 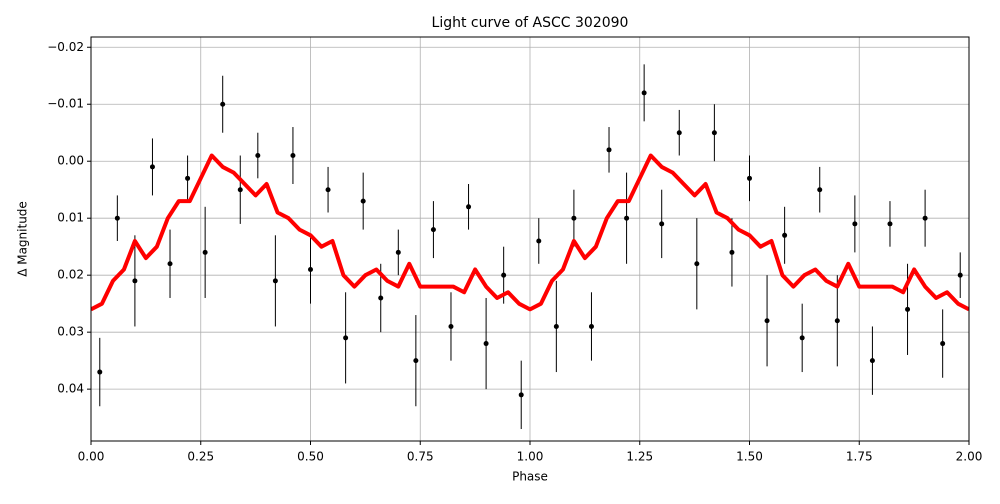 I want to click on y-tick-label: 0.01, so click(x=70, y=218).